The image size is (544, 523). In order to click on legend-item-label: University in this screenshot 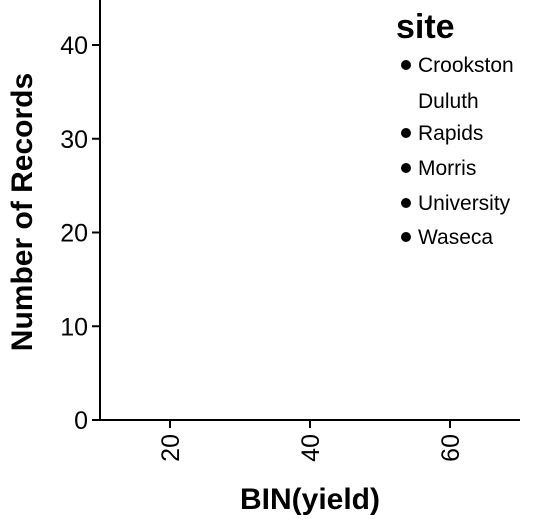, I will do `click(464, 203)`.